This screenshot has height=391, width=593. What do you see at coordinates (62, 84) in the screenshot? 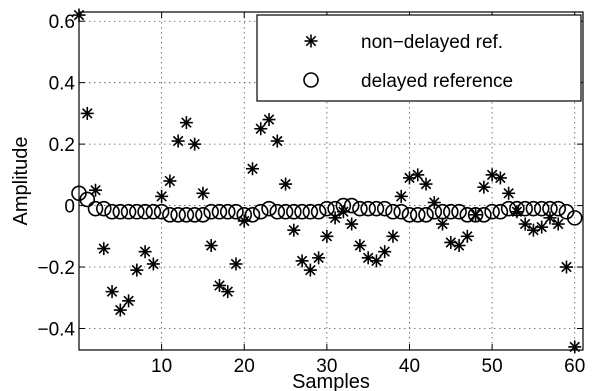
I see `y-tick-label: 0.4` at bounding box center [62, 84].